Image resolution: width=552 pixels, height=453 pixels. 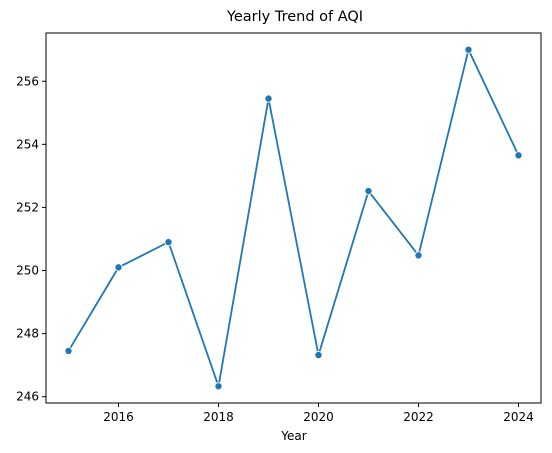 I want to click on y-tick-label: 248, so click(x=27, y=334).